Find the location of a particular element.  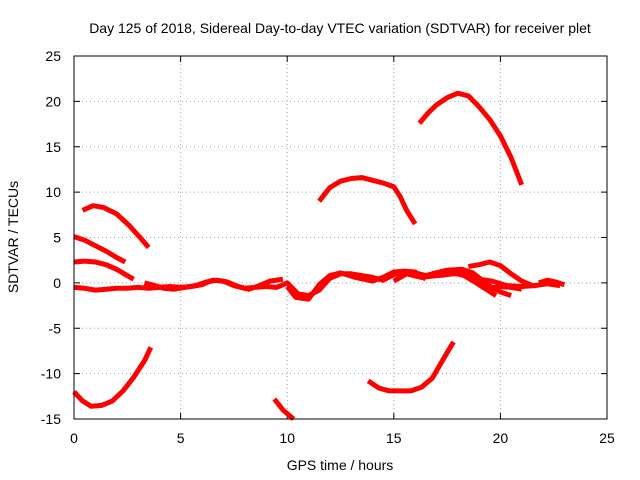

y-tick-label: -10 is located at coordinates (51, 374).